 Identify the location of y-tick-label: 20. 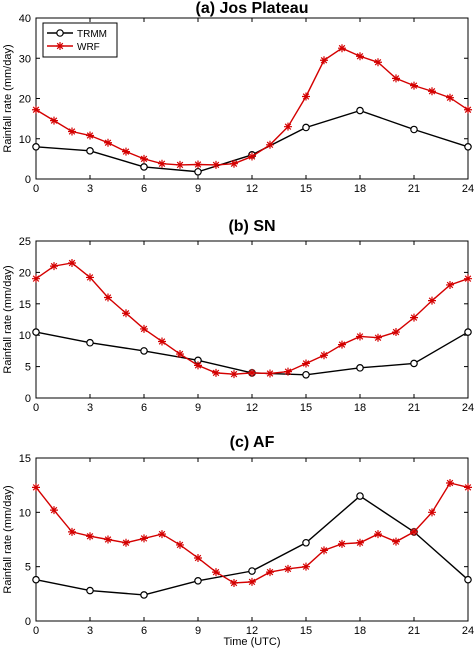
(25, 100).